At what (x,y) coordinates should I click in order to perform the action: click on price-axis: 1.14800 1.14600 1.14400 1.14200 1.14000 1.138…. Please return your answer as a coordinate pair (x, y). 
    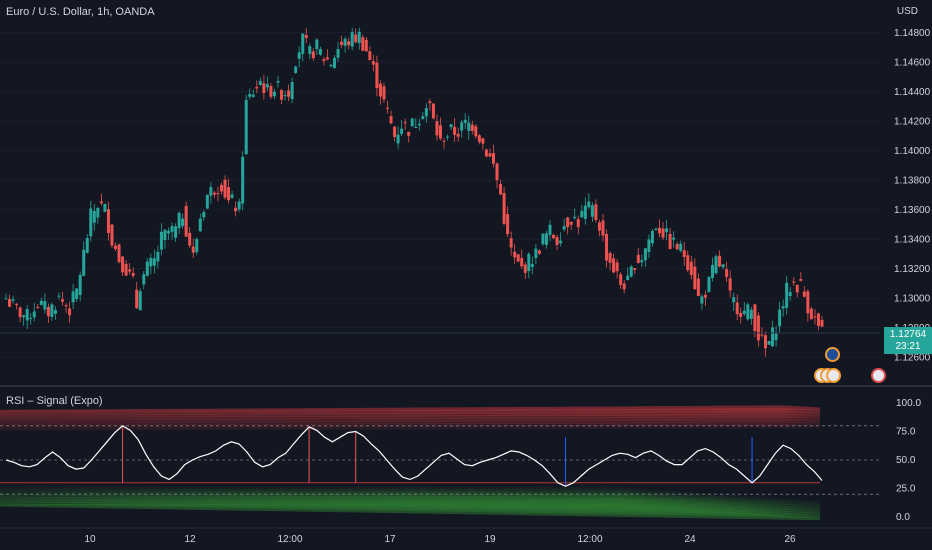
    Looking at the image, I should click on (912, 196).